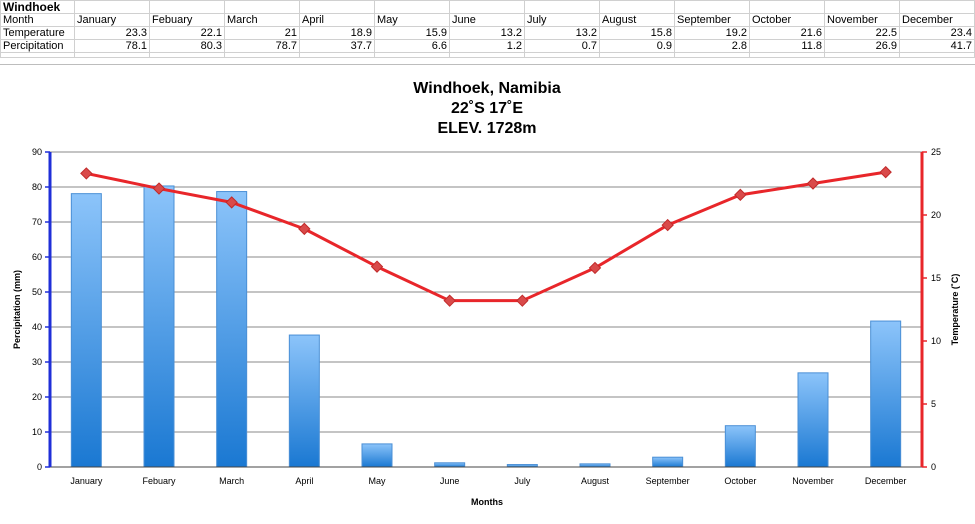 This screenshot has width=975, height=524. Describe the element at coordinates (37, 20) in the screenshot. I see `sheet-row-label: Month` at that location.